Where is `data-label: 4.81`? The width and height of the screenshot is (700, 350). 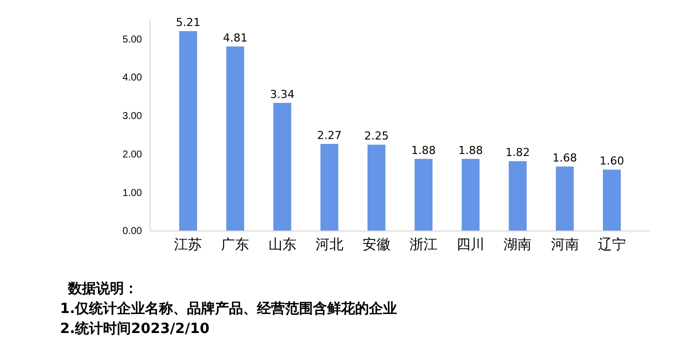
data-label: 4.81 is located at coordinates (235, 37).